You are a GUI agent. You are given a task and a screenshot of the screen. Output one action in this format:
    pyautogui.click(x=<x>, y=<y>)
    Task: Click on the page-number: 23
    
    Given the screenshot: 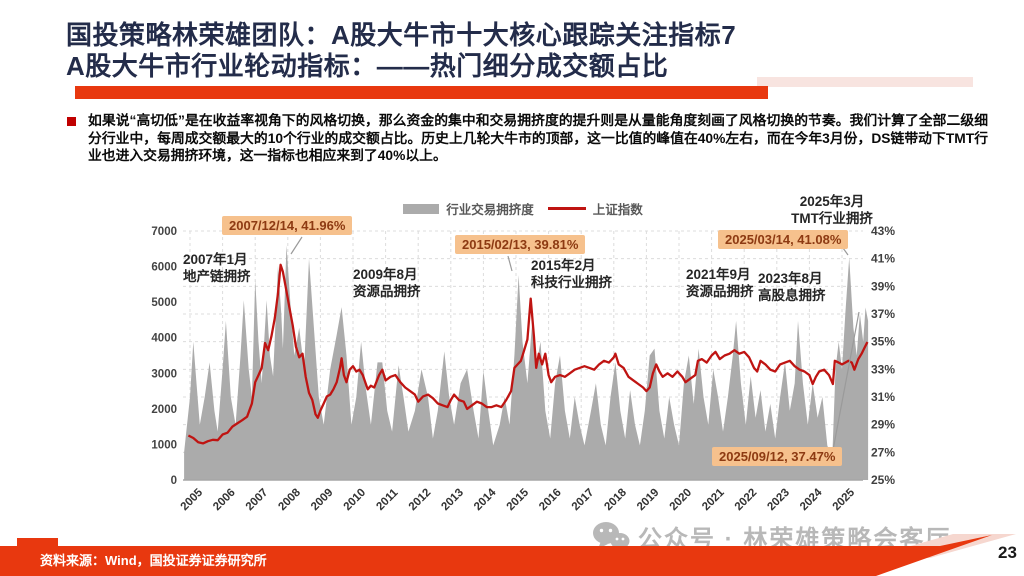 What is the action you would take?
    pyautogui.click(x=1007, y=552)
    